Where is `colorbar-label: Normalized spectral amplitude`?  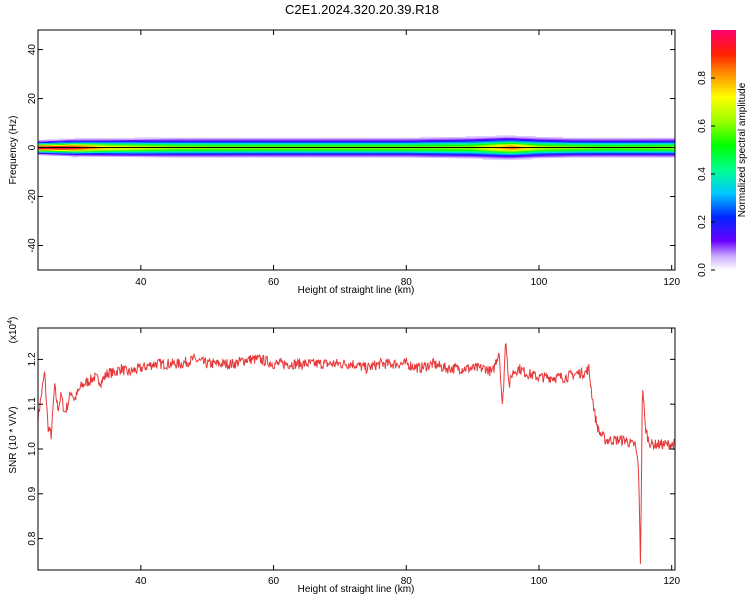 colorbar-label: Normalized spectral amplitude is located at coordinates (742, 149).